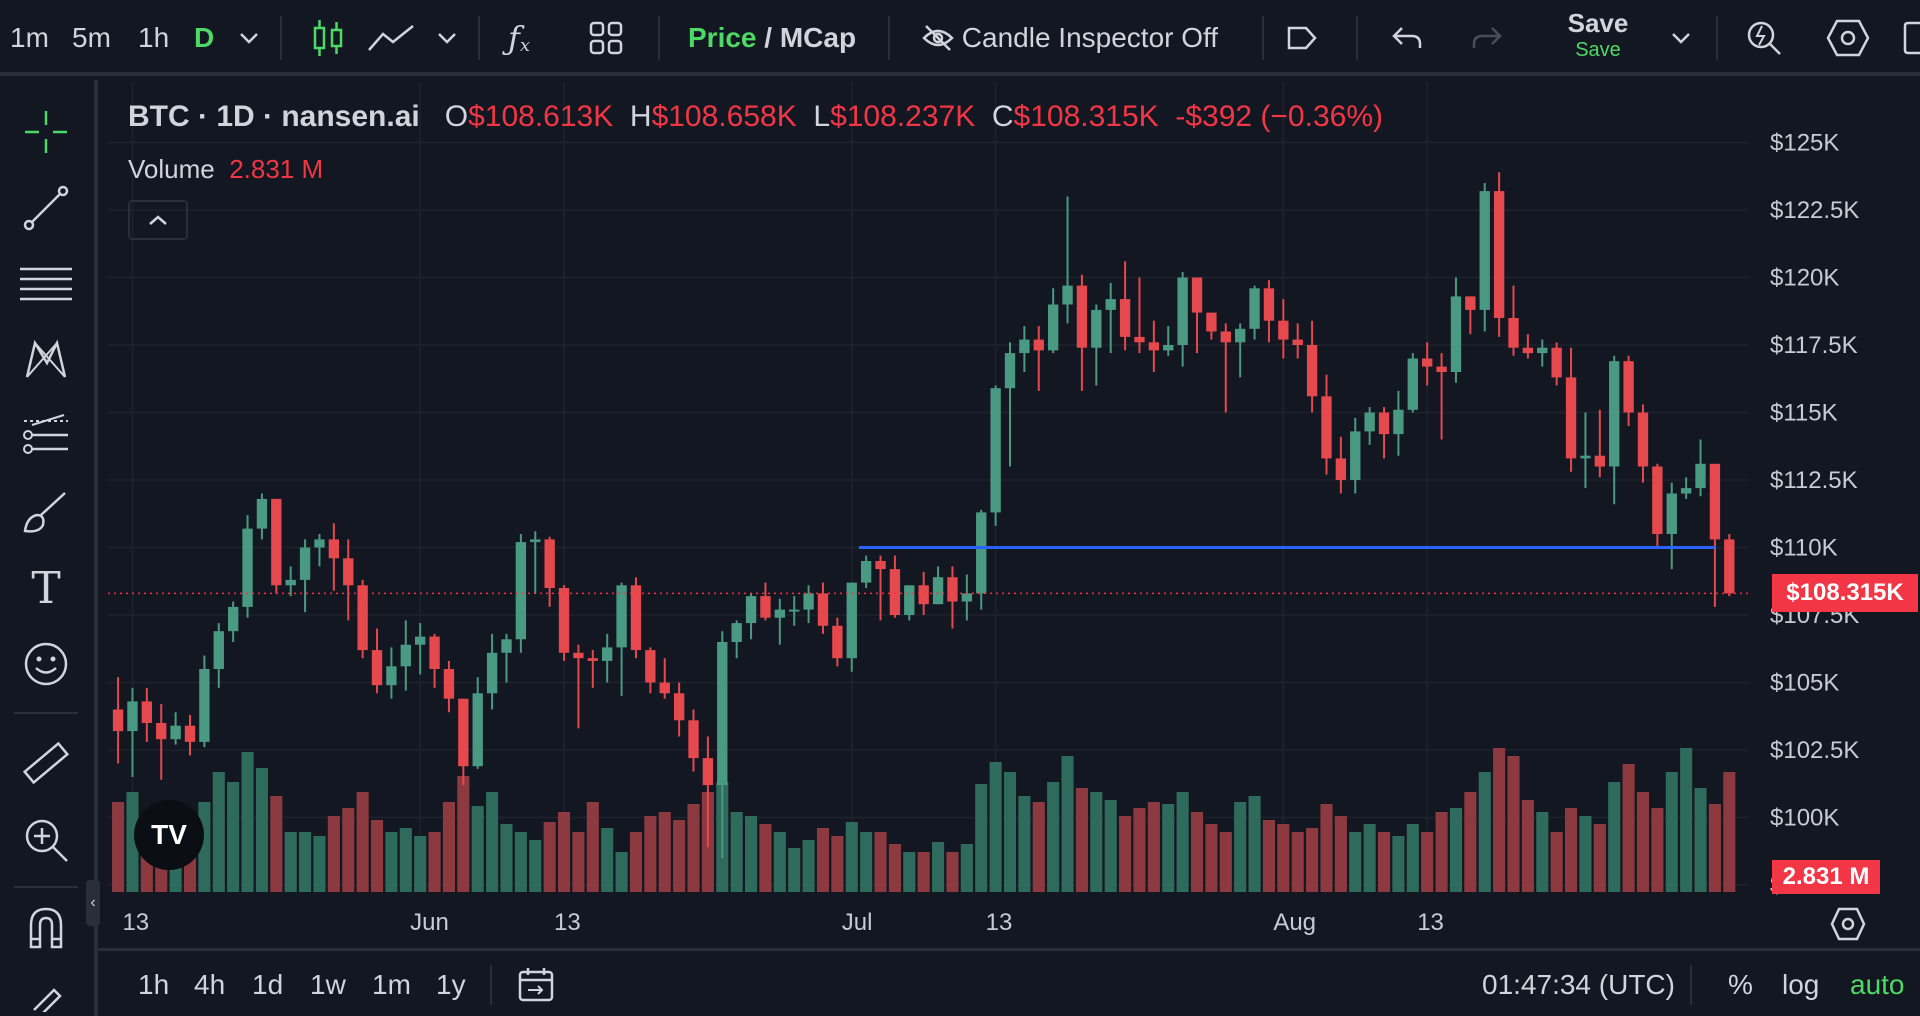 This screenshot has width=1920, height=1016. What do you see at coordinates (1598, 38) in the screenshot?
I see `save-button: Save Save` at bounding box center [1598, 38].